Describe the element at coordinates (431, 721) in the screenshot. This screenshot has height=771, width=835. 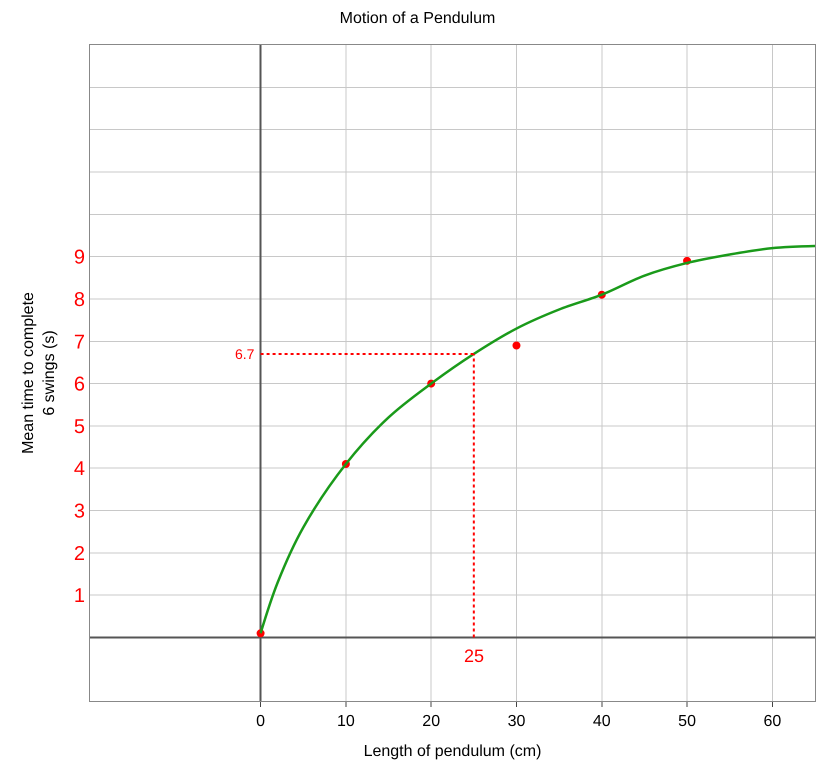
I see `x-tick-label: 20` at that location.